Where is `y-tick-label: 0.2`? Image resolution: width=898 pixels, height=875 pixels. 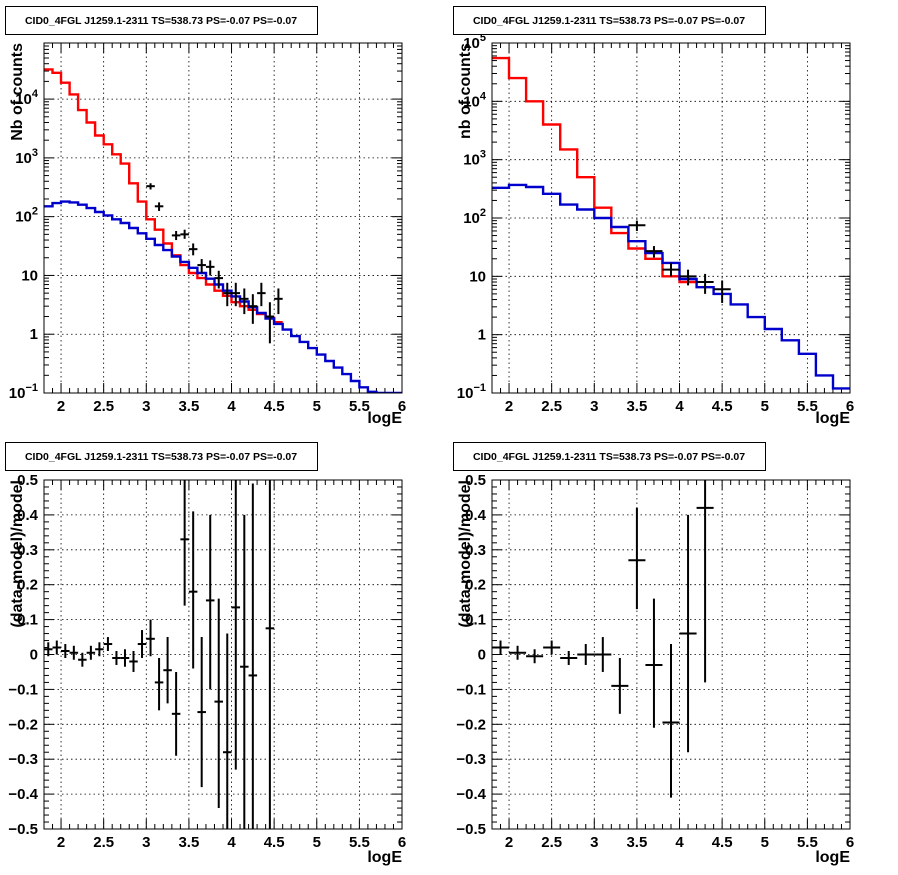 y-tick-label: 0.2 is located at coordinates (475, 585).